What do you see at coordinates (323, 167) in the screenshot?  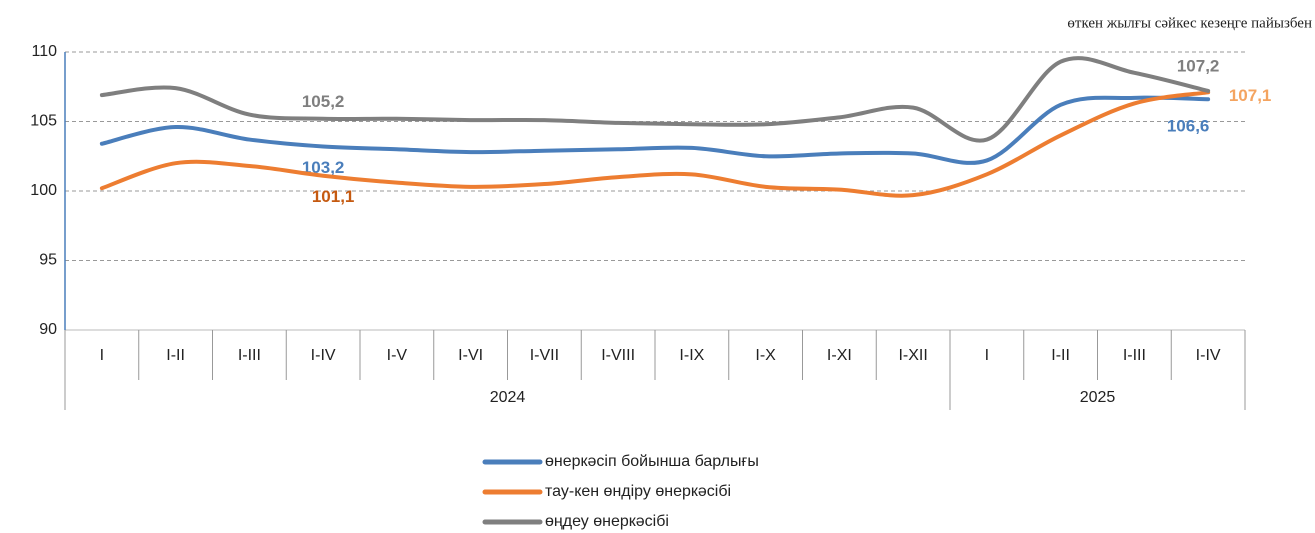 I see `data-label: 103,2` at bounding box center [323, 167].